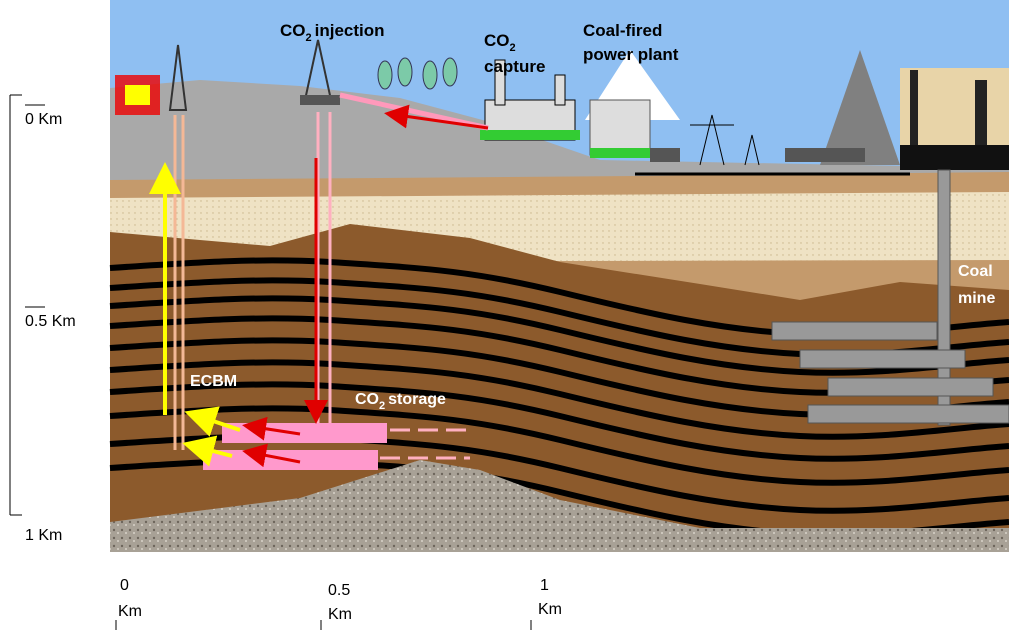 Image resolution: width=1009 pixels, height=630 pixels. What do you see at coordinates (339, 590) in the screenshot?
I see `distance-value: 0.5` at bounding box center [339, 590].